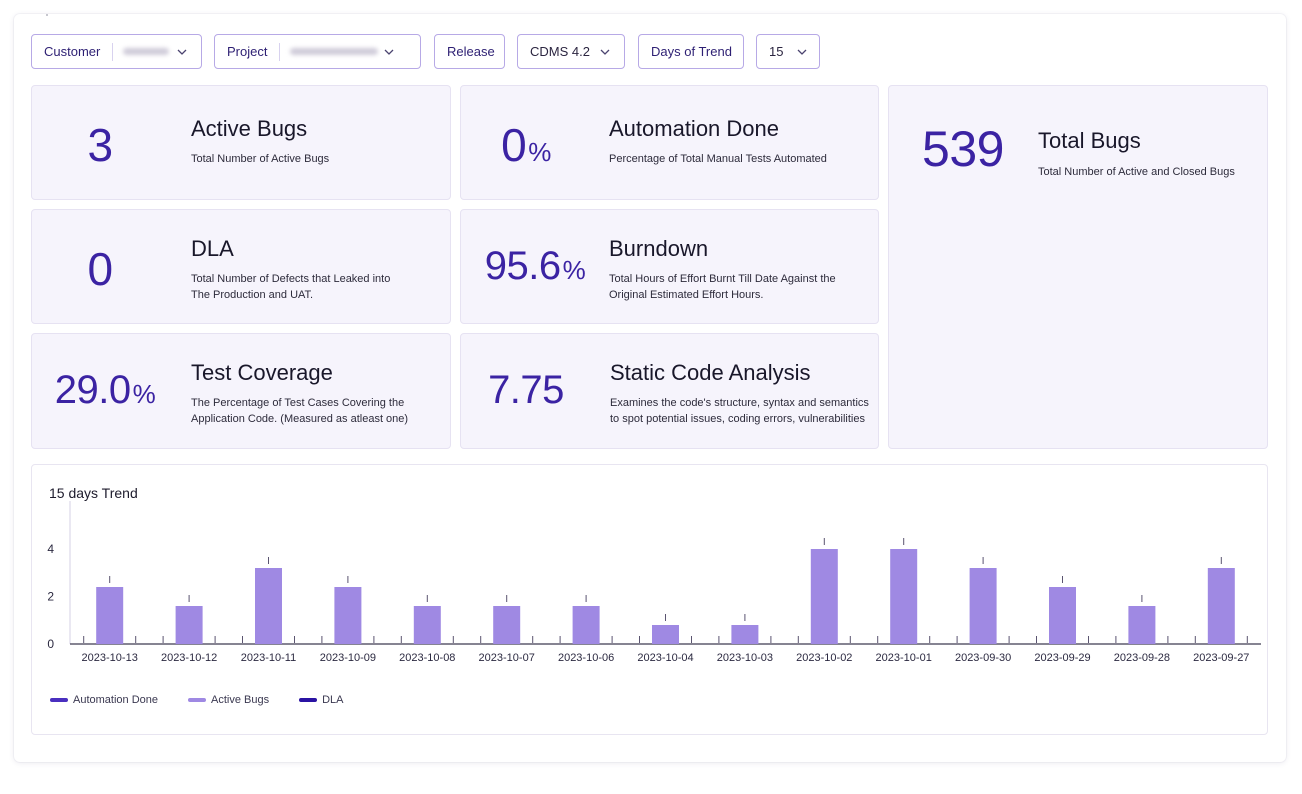  I want to click on automation-done-value: 0%, so click(526, 145).